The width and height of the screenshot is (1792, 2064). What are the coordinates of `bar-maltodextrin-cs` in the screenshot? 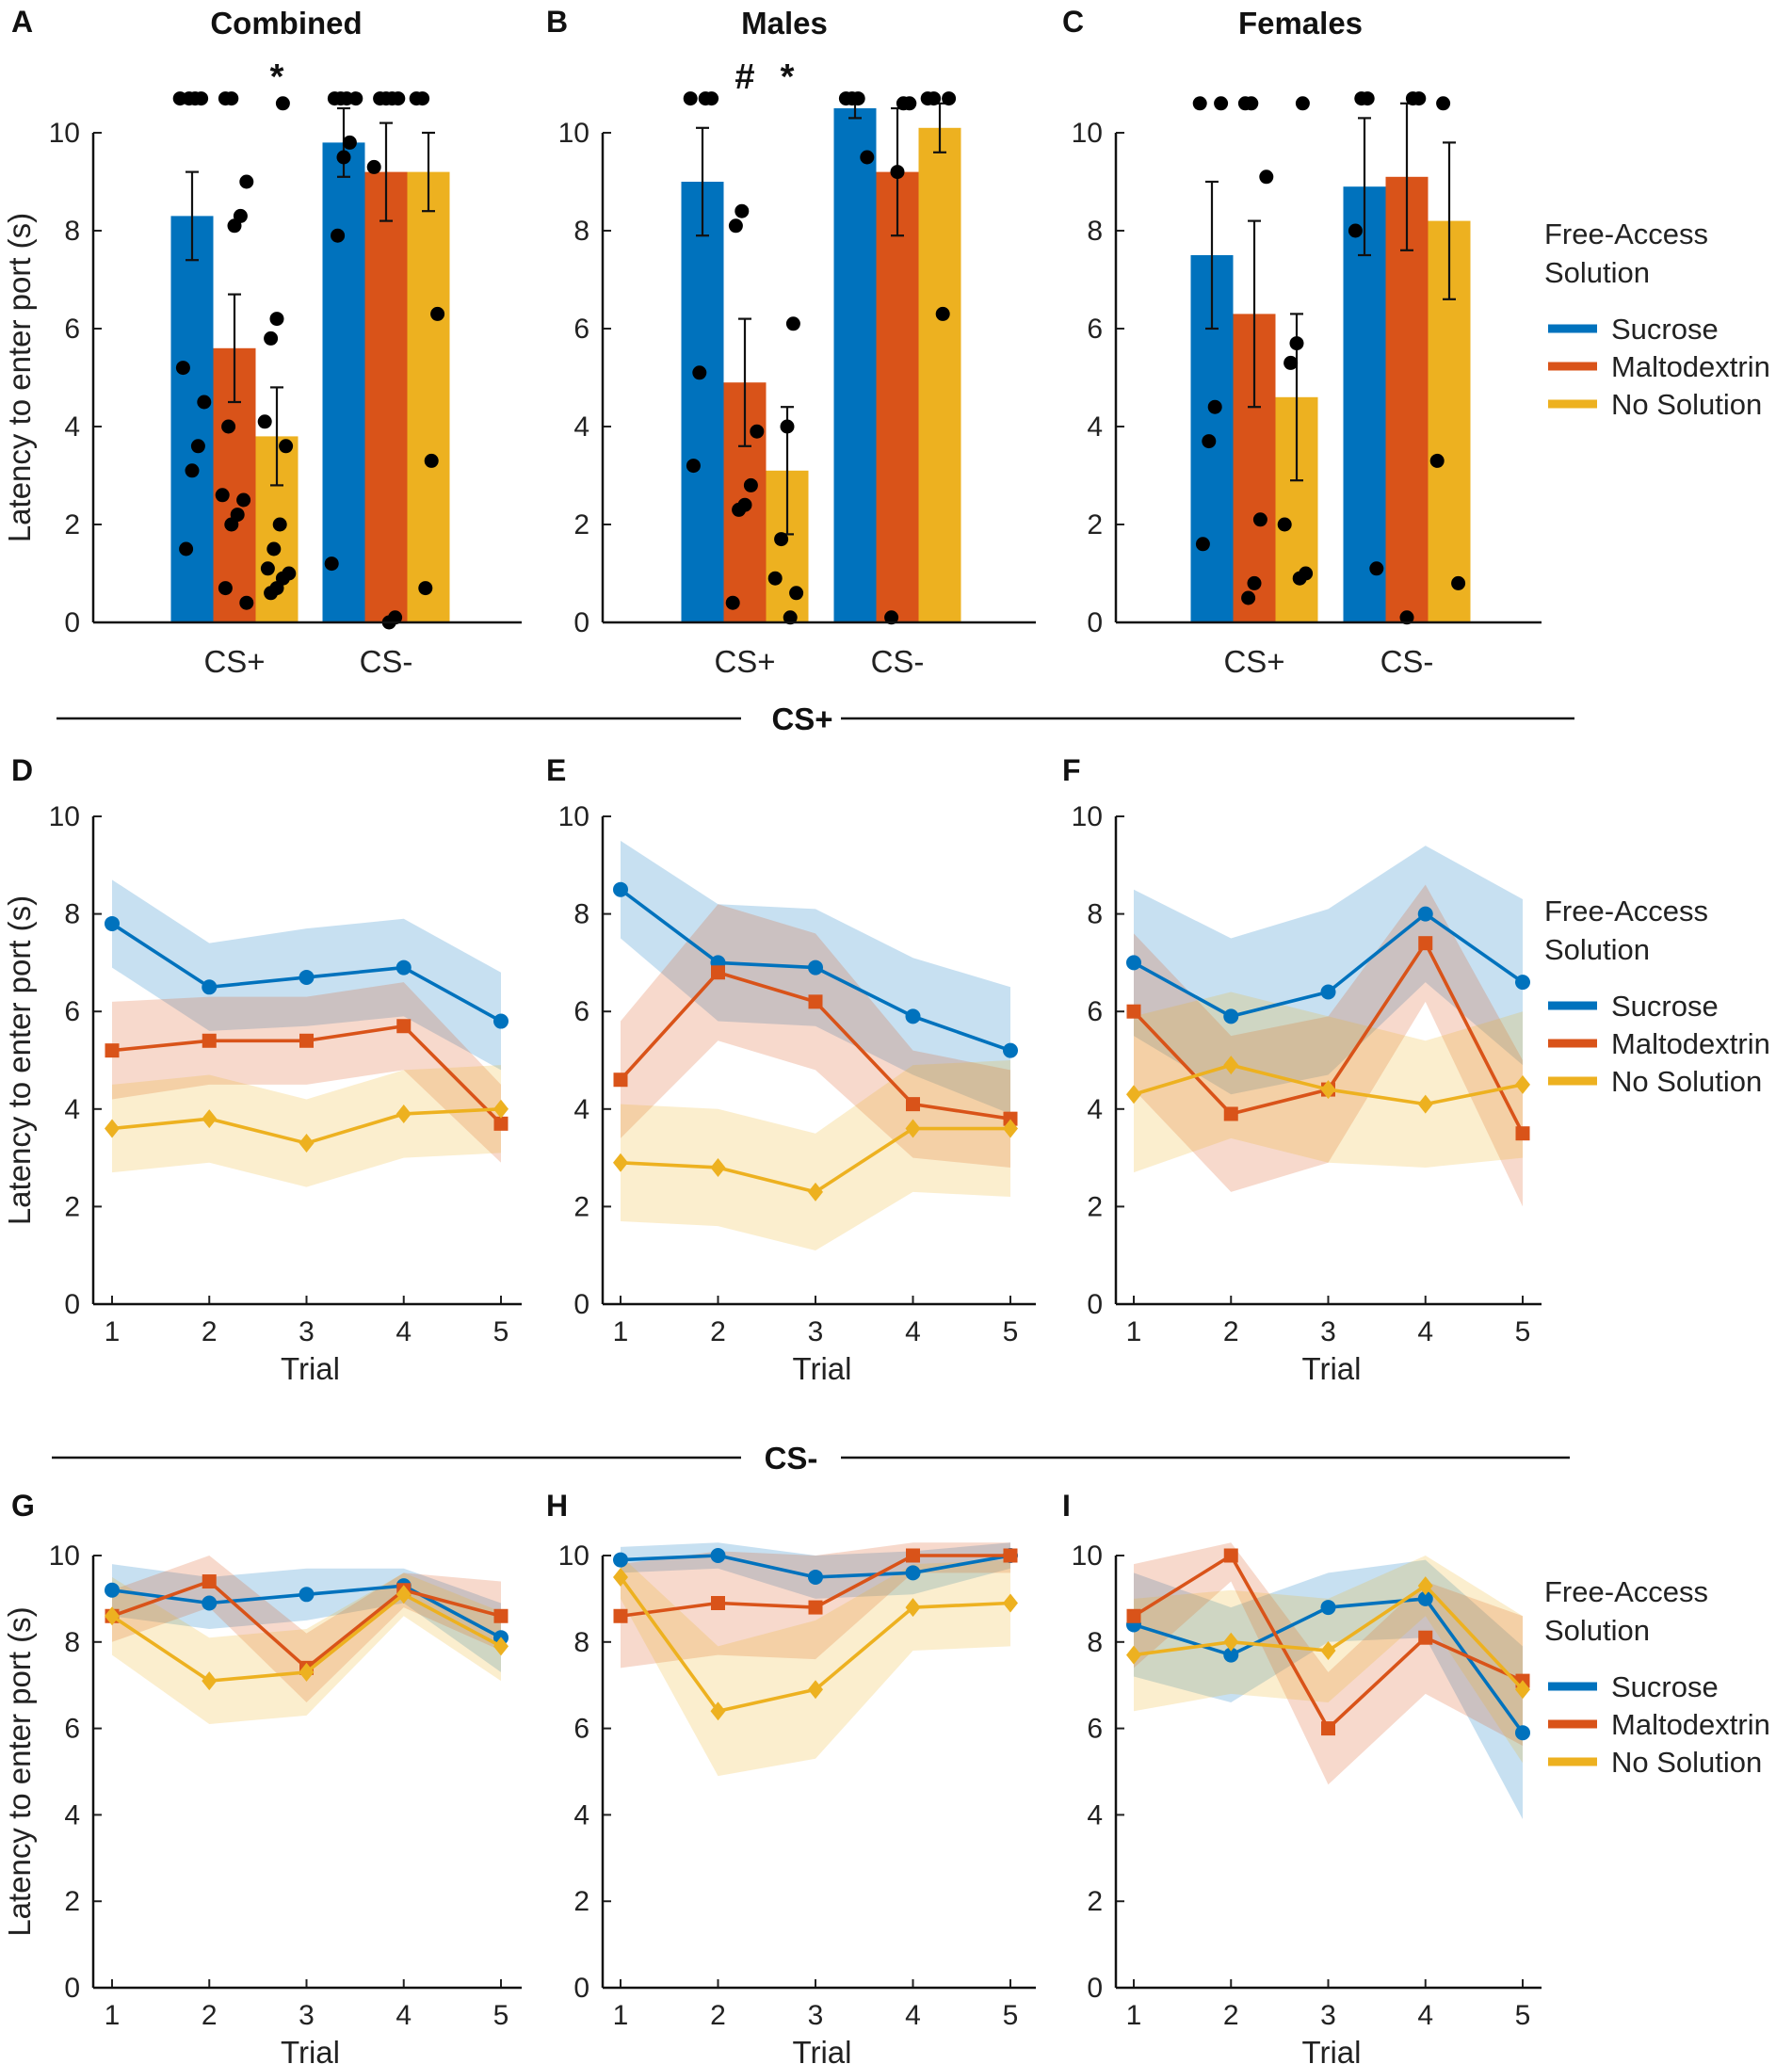 It's located at (386, 396).